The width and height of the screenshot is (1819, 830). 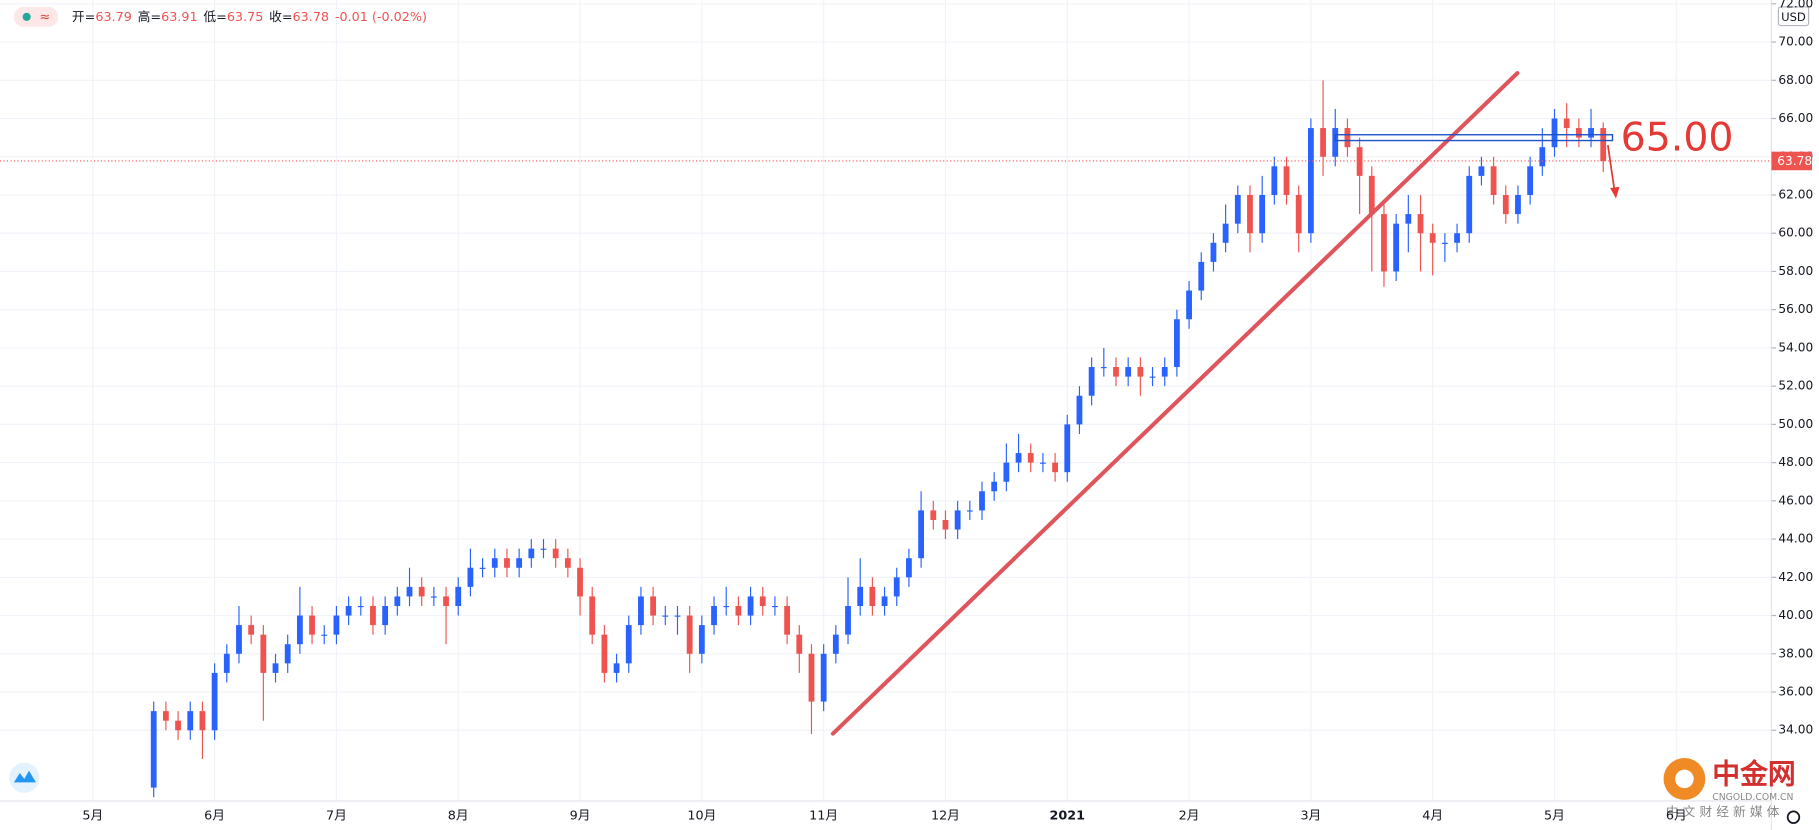 I want to click on y-tick-label: 72.00, so click(x=1795, y=5).